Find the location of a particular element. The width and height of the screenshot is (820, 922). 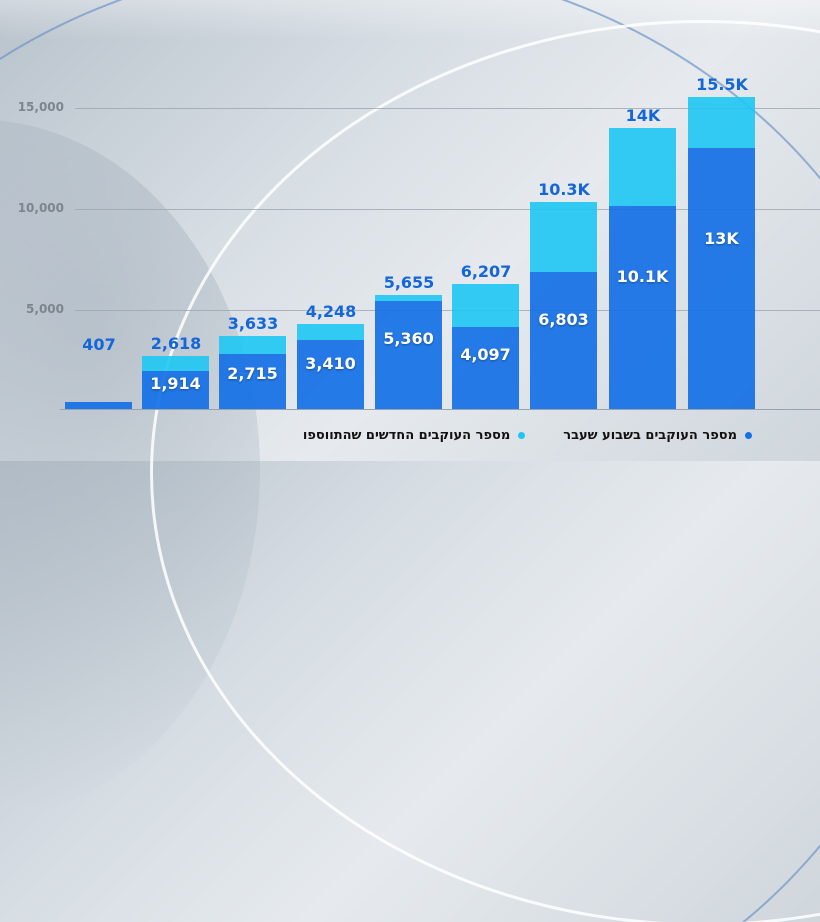

bar-inner-label: 1,914 is located at coordinates (175, 383).